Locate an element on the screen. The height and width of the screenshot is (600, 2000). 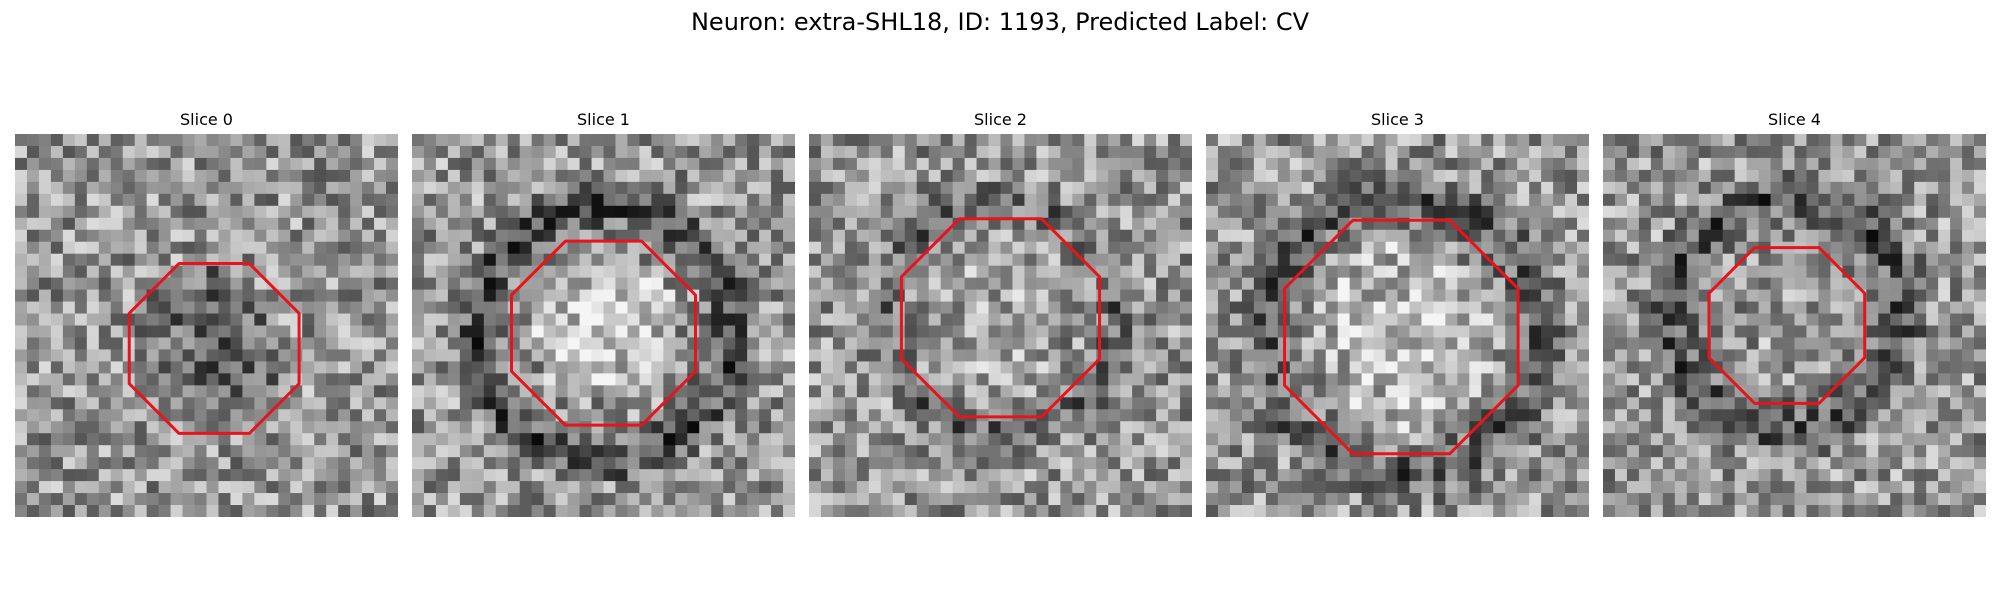
slice-title: Slice 3 is located at coordinates (1397, 119).